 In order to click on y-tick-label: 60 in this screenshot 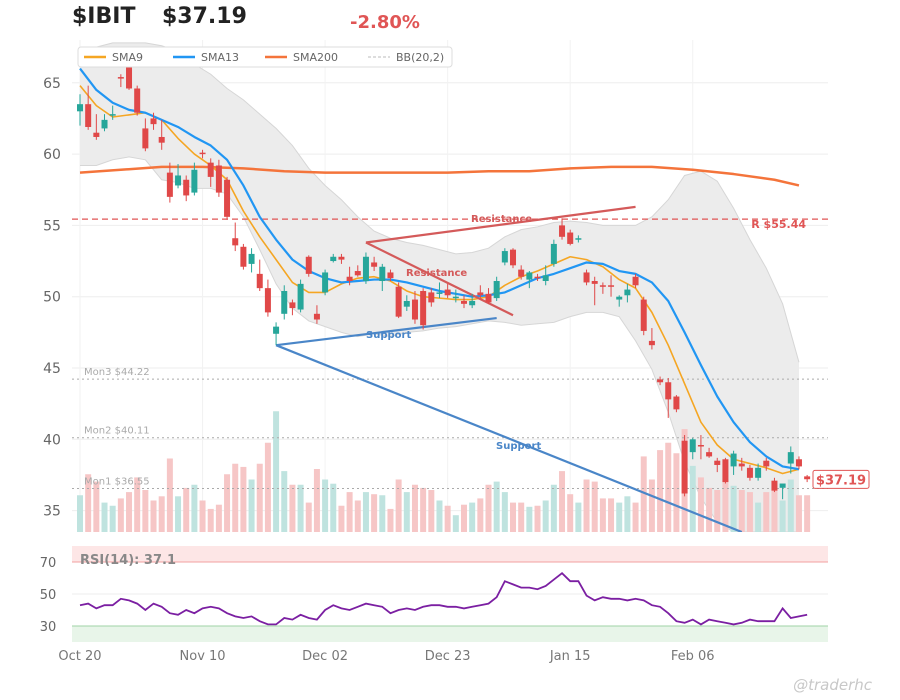, I will do `click(52, 155)`.